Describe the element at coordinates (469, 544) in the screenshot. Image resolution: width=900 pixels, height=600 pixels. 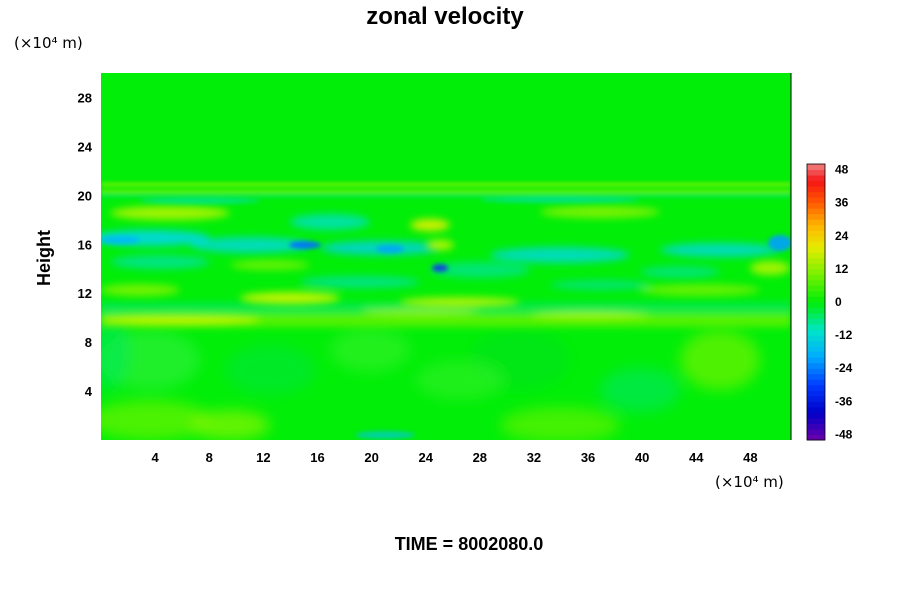
I see `time-label: TIME = 8002080.0` at that location.